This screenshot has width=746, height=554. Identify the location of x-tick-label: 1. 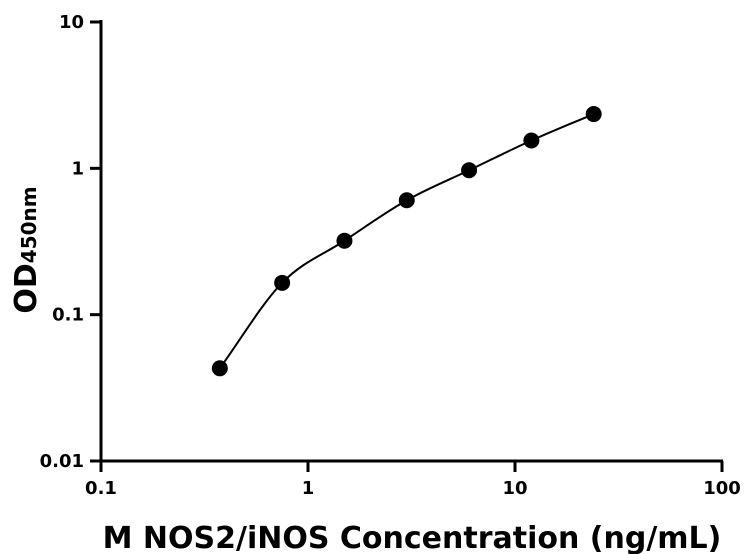
(308, 488).